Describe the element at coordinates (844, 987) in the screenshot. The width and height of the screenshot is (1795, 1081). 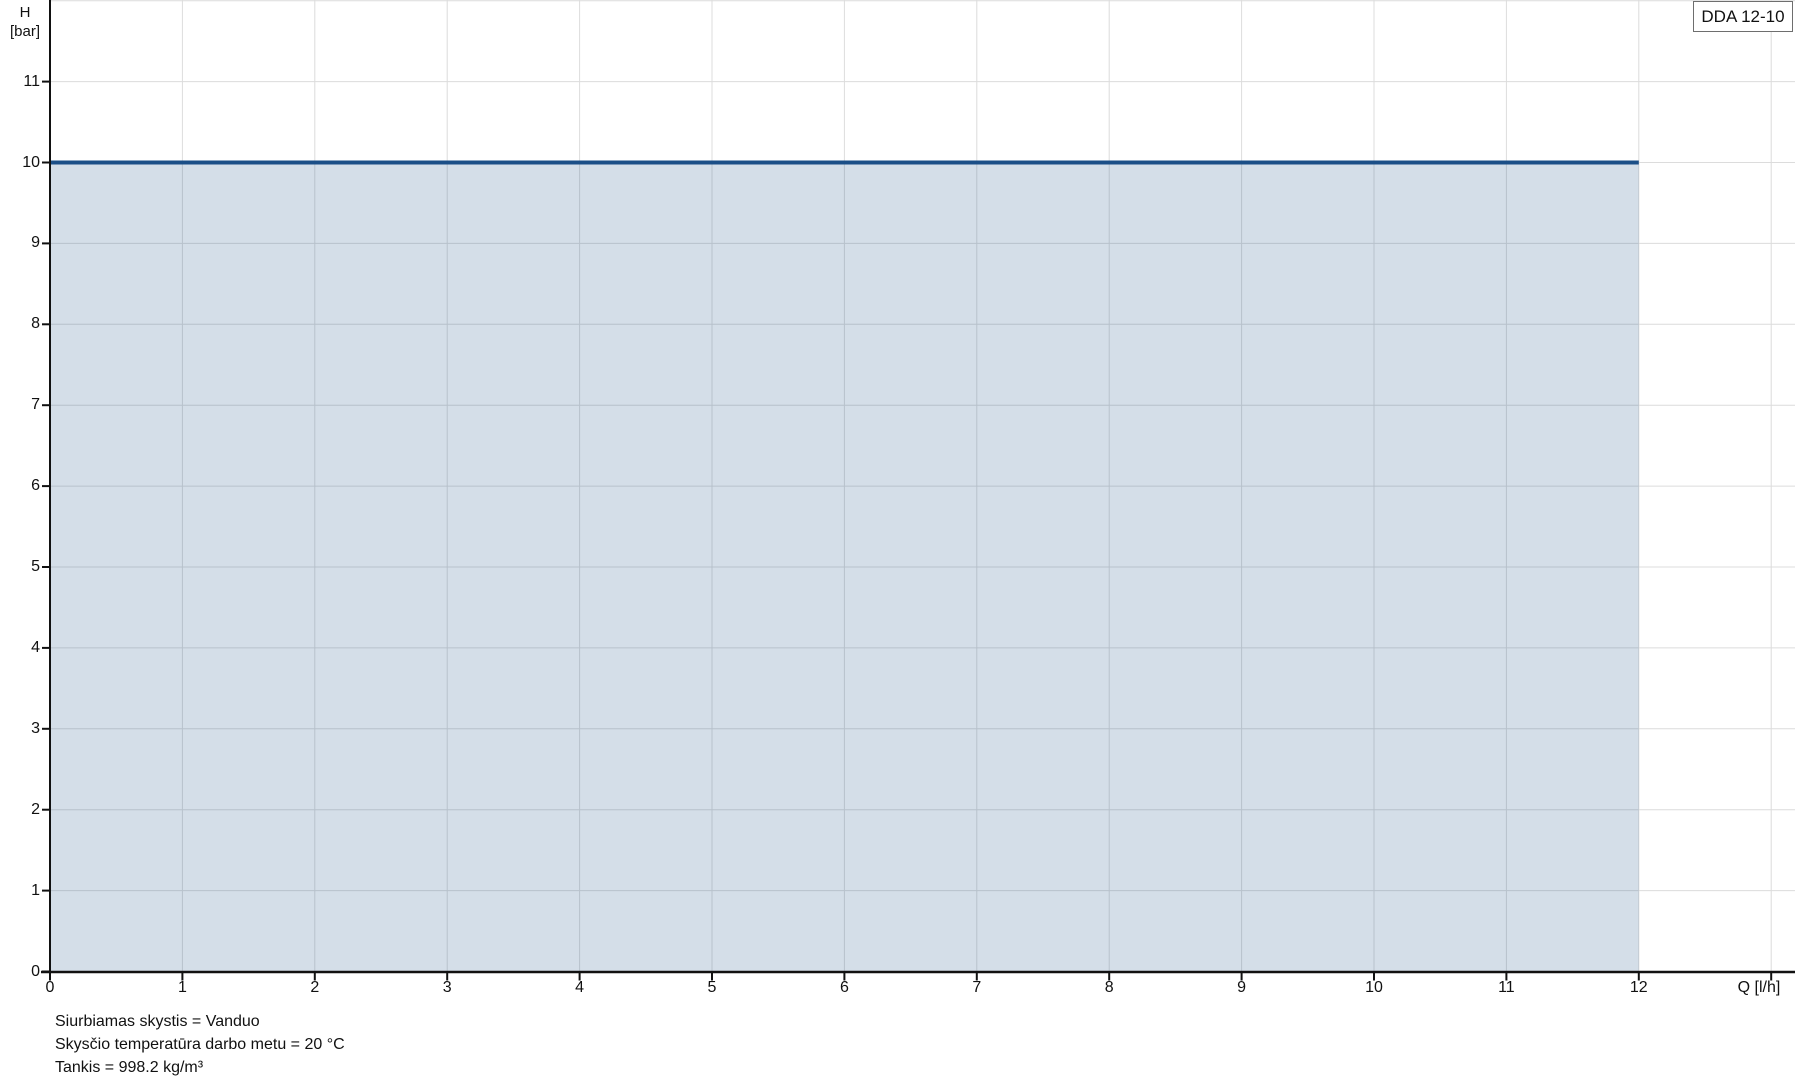
I see `x-tick-label: 6` at that location.